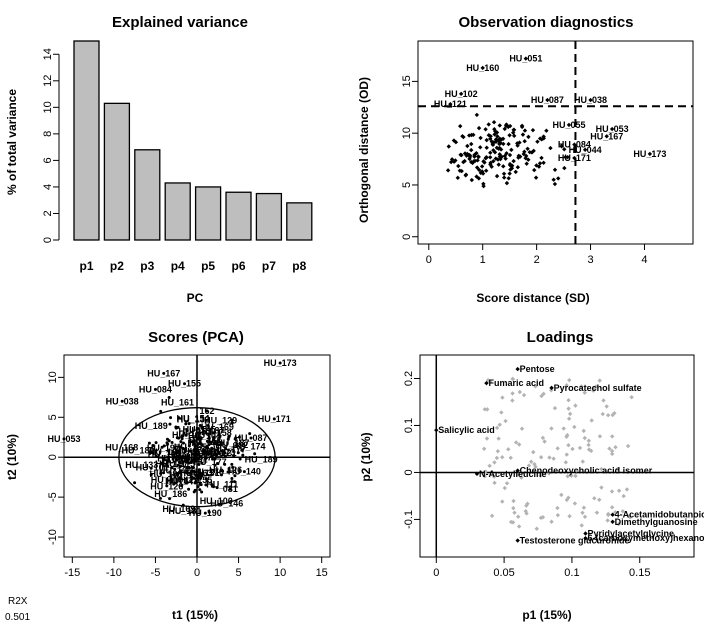 The image size is (704, 631). Describe the element at coordinates (48, 187) in the screenshot. I see `explained-variance-y-tick-label: 4` at that location.